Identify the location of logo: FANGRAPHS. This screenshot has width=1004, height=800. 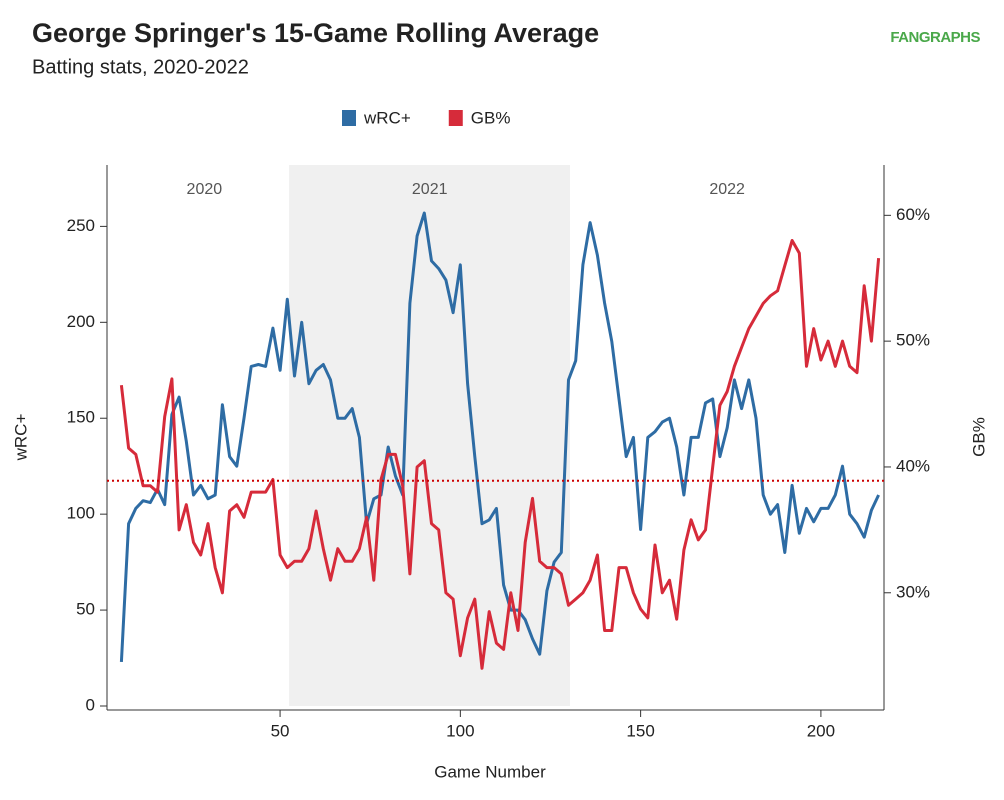
(935, 37).